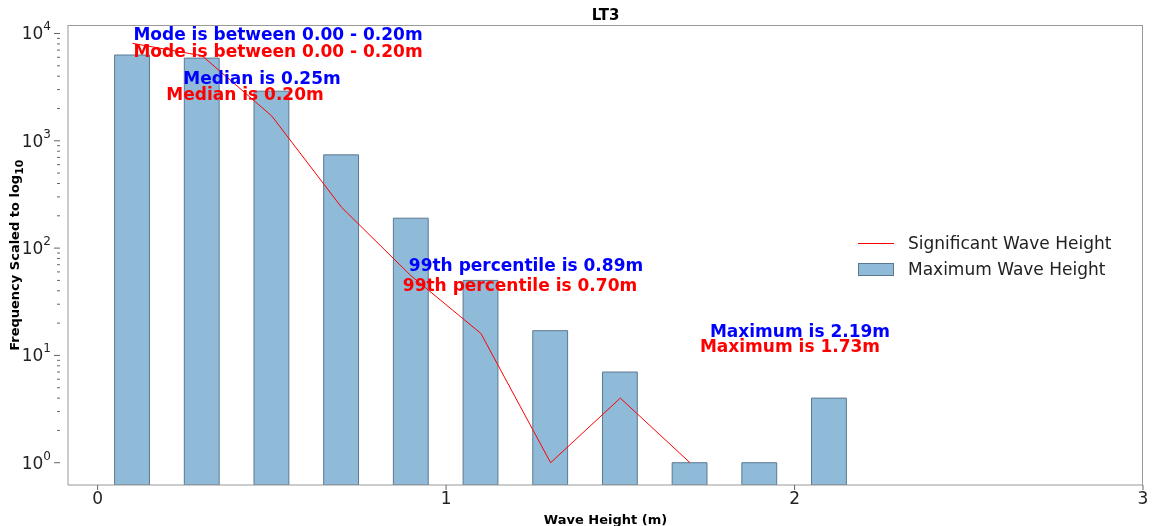  Describe the element at coordinates (278, 34) in the screenshot. I see `annotation: Mode is between 0.00 - 0.20m` at that location.